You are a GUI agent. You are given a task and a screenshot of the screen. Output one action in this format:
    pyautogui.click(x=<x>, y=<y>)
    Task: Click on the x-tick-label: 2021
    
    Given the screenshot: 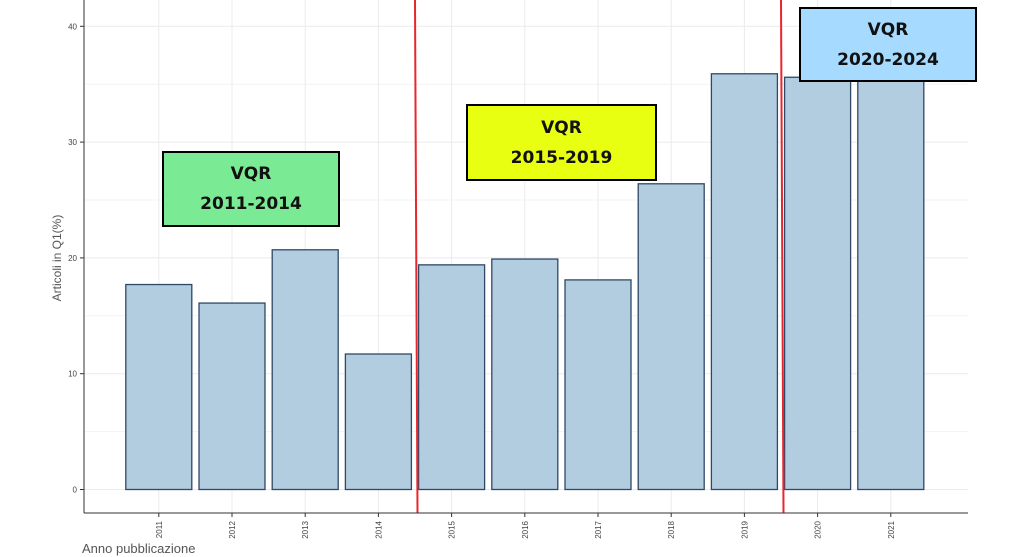 What is the action you would take?
    pyautogui.click(x=891, y=529)
    